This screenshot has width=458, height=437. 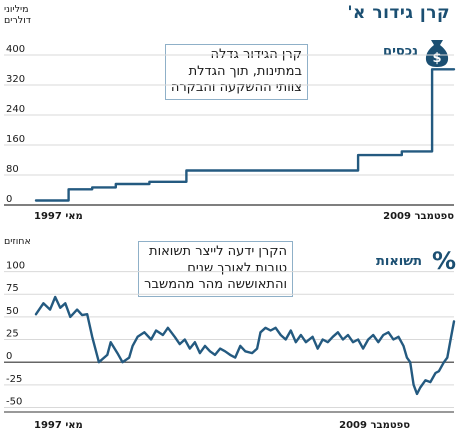 I want to click on assets-date-start: מאי 1997, so click(x=58, y=216).